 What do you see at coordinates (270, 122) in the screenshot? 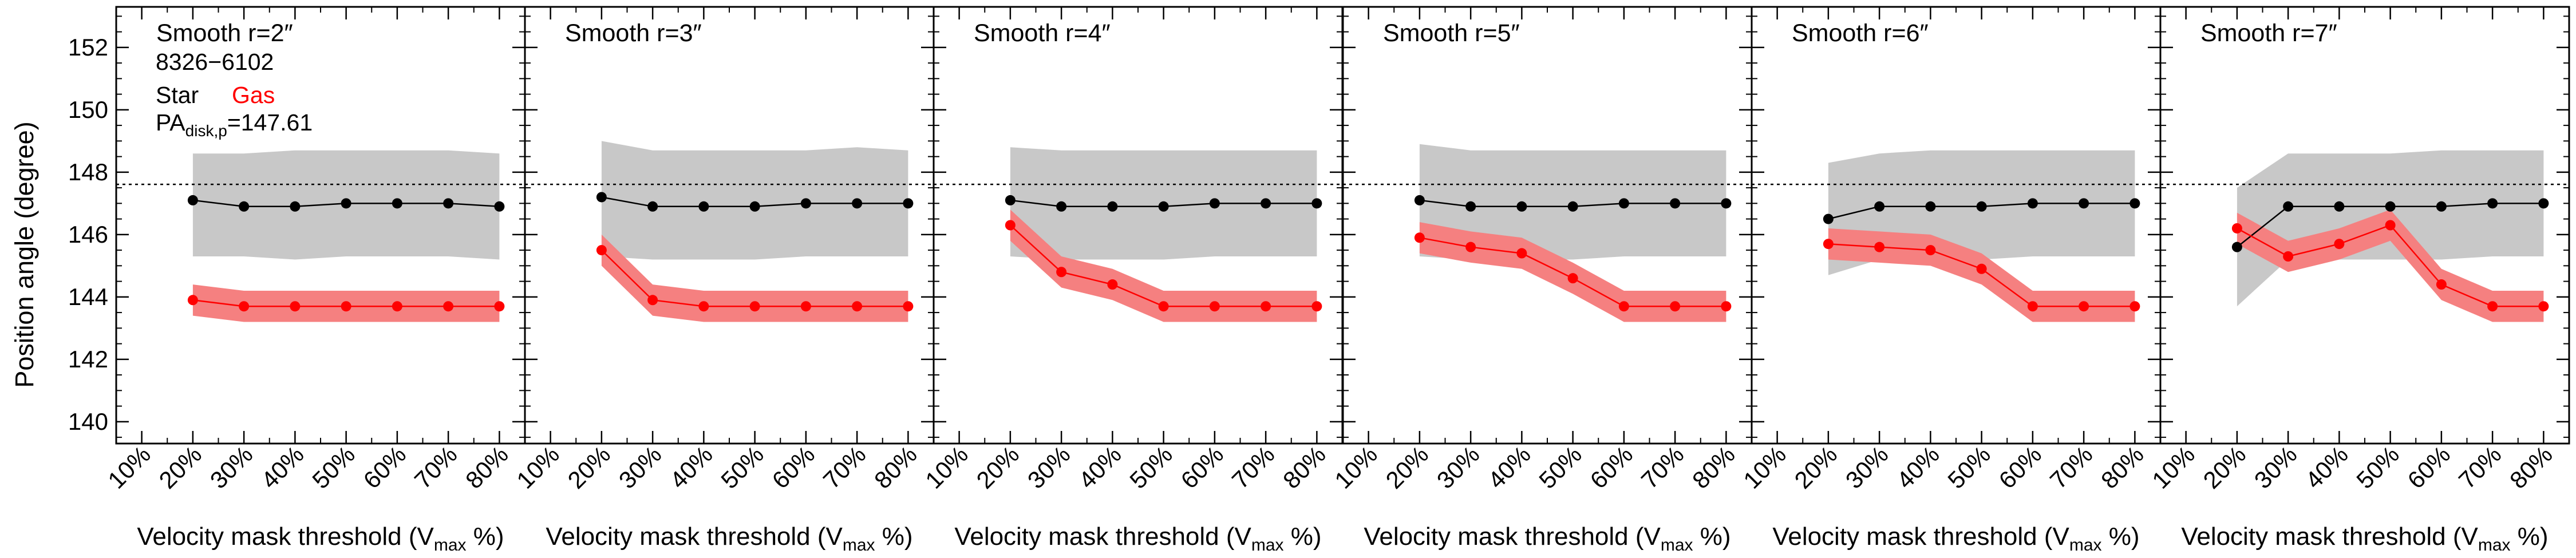
I see `pa-label-value: =147.61` at bounding box center [270, 122].